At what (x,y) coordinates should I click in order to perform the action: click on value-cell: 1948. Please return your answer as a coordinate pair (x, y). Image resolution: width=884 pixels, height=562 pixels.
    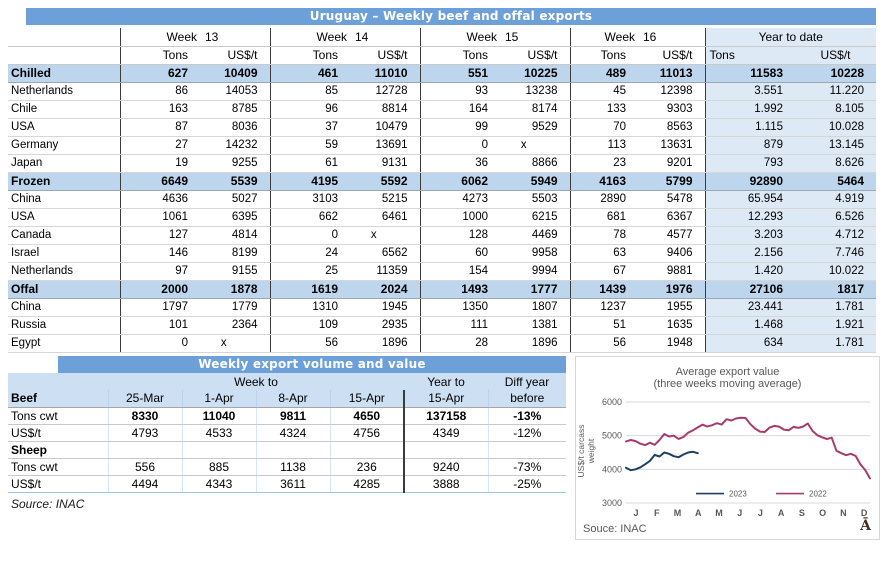
    Looking at the image, I should click on (671, 343).